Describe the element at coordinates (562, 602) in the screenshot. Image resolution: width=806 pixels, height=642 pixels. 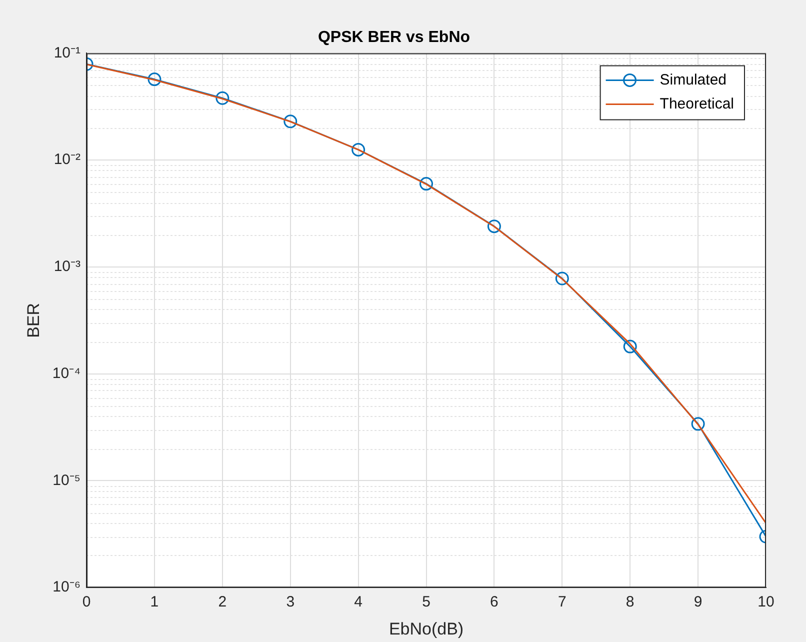
I see `x-tick-label: 7` at that location.